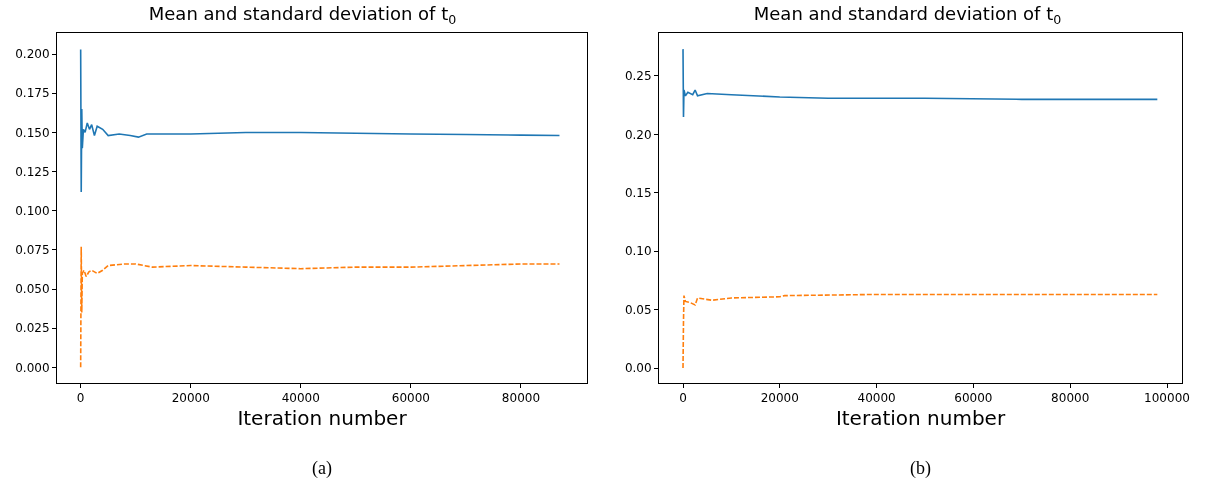 The image size is (1210, 489). I want to click on y-tick-label: 0.00, so click(638, 368).